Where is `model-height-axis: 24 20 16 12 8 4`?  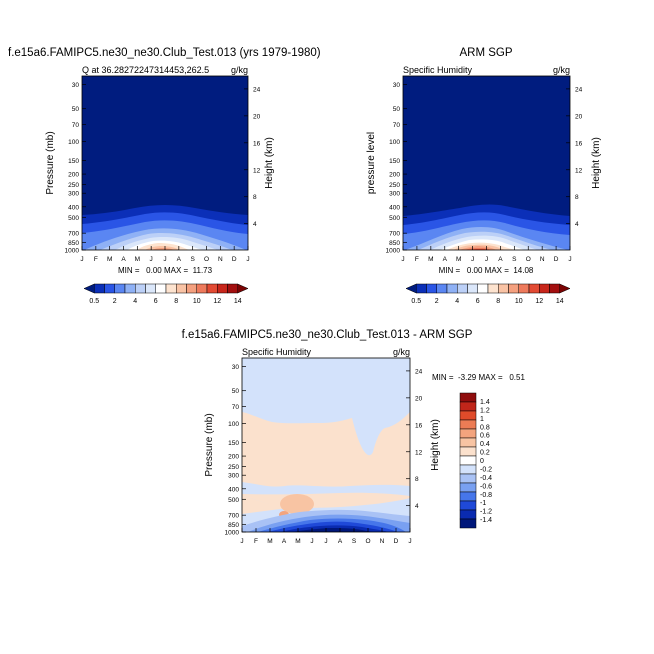 model-height-axis: 24 20 16 12 8 4 is located at coordinates (252, 157).